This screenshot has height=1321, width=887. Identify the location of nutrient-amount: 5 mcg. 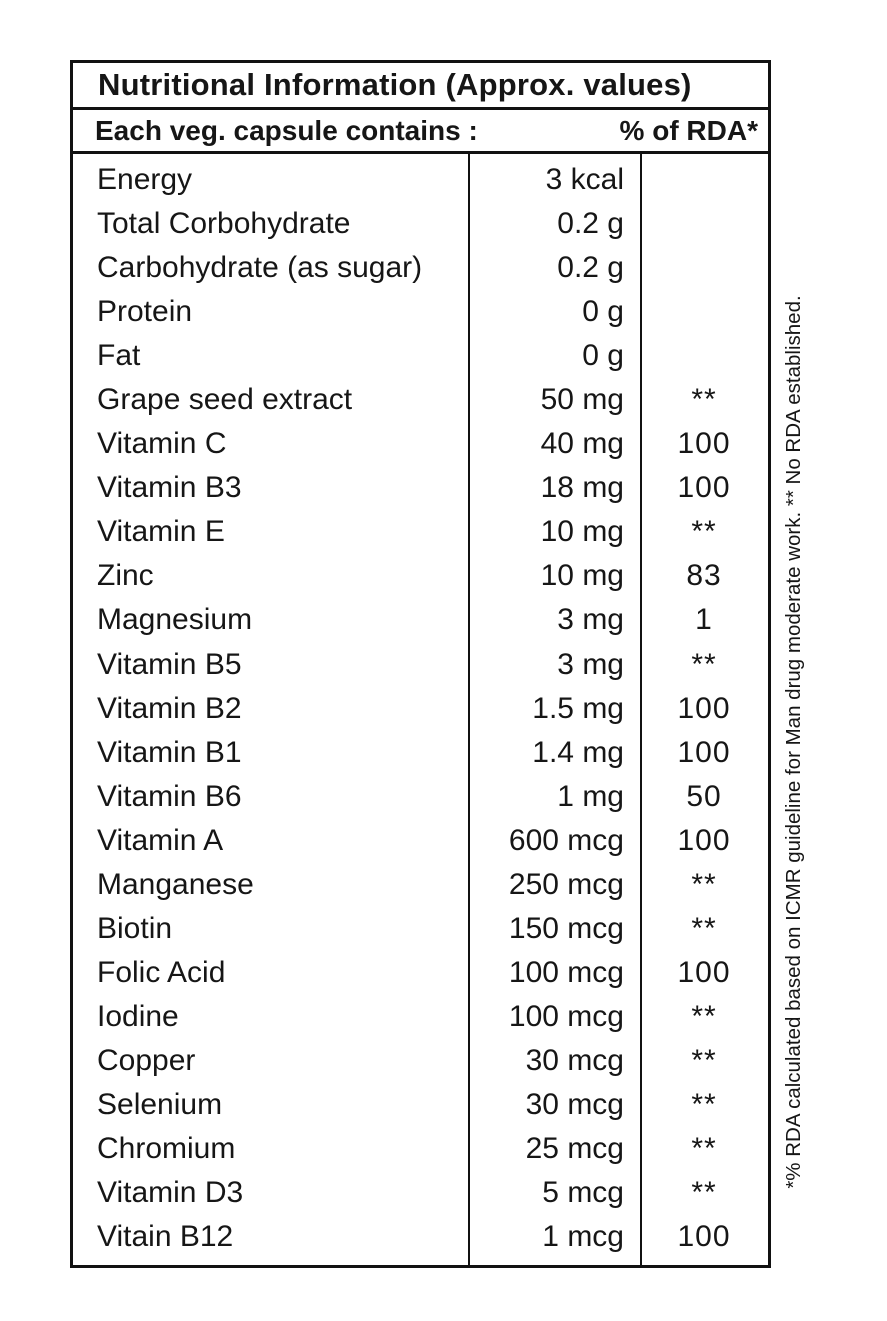
(583, 1193).